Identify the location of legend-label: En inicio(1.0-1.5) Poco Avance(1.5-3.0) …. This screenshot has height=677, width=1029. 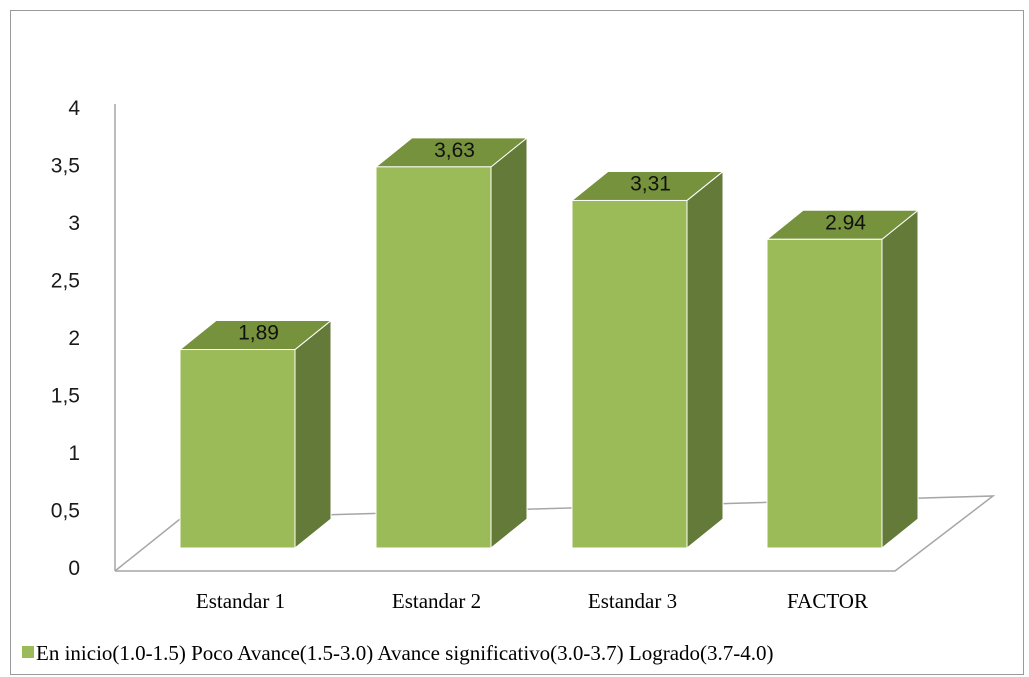
(405, 653).